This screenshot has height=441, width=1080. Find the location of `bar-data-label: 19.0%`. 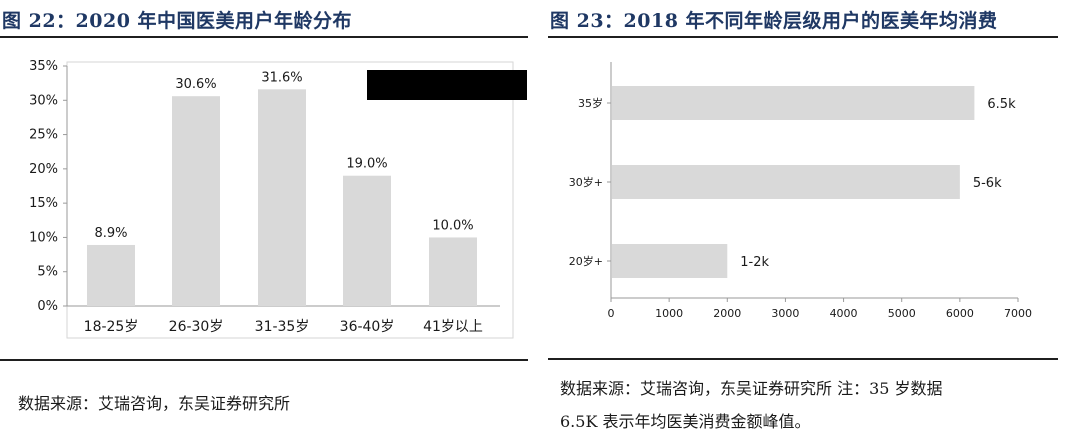

bar-data-label: 19.0% is located at coordinates (366, 164).